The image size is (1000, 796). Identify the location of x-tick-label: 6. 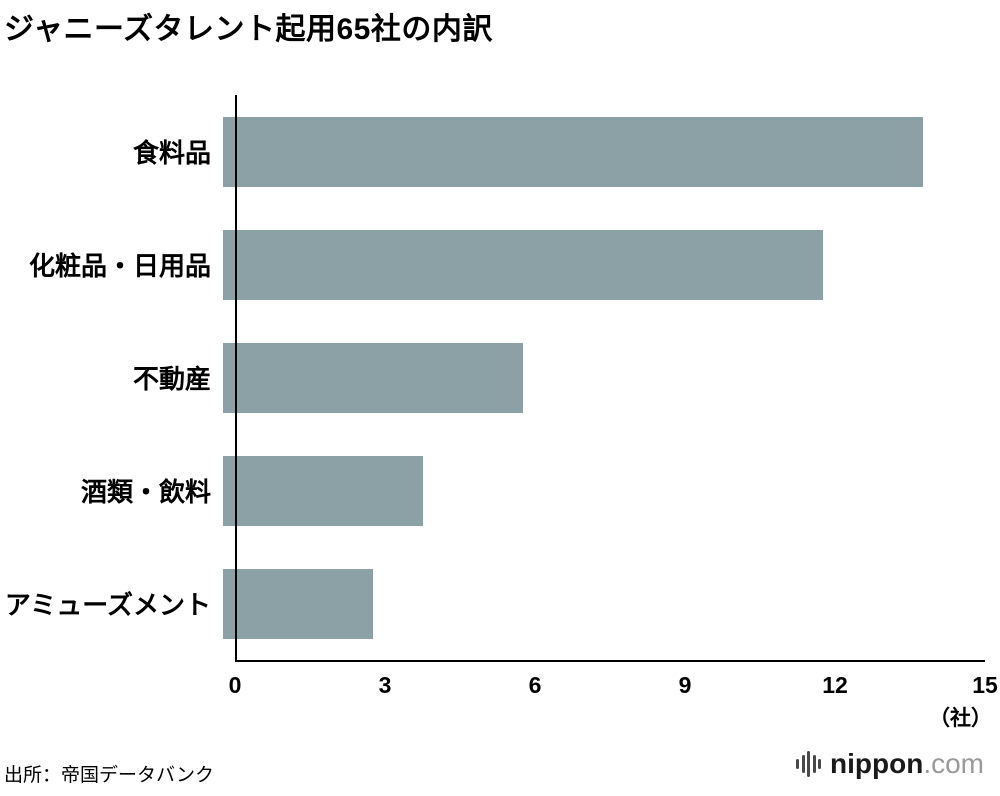
(535, 685).